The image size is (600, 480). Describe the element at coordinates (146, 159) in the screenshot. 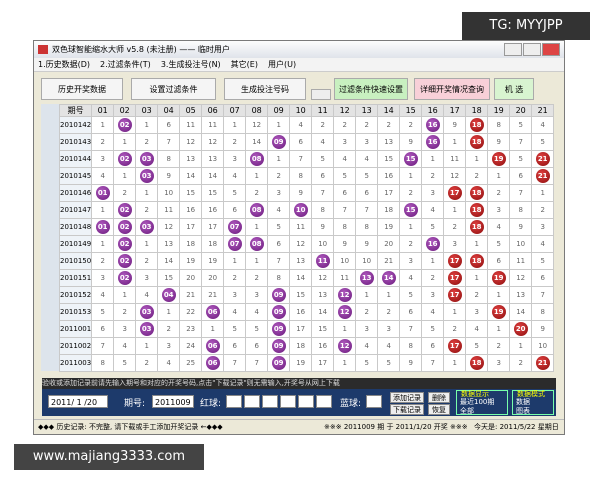

I see `drawn-ball: 03` at that location.